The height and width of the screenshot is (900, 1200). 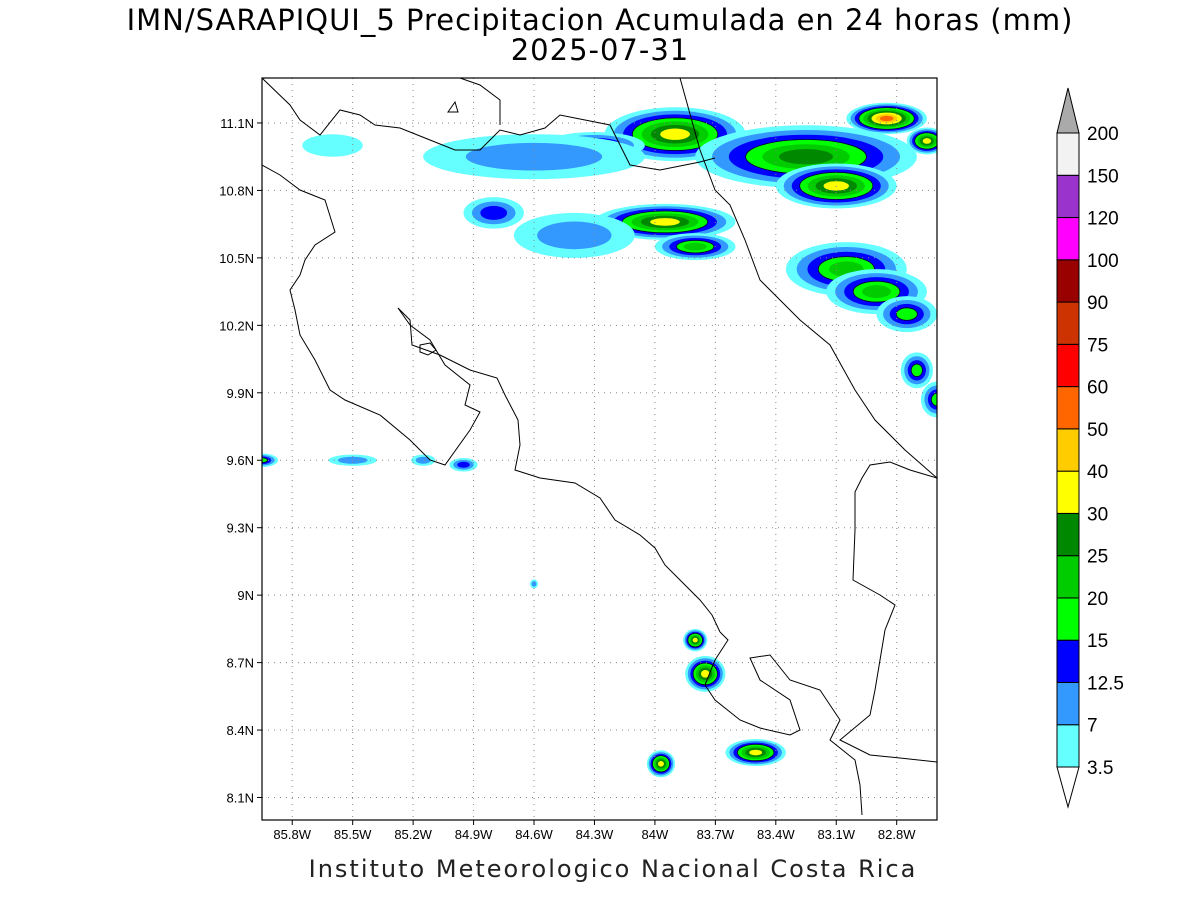 What do you see at coordinates (1103, 219) in the screenshot?
I see `colorbar-label: 120` at bounding box center [1103, 219].